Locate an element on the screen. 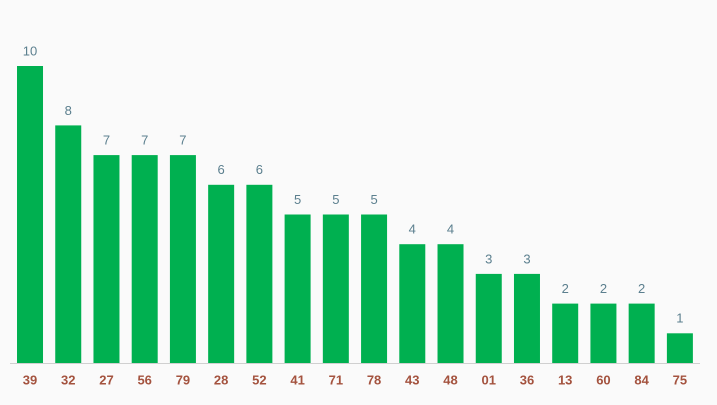 This screenshot has width=717, height=405. x-tick-label: 75 is located at coordinates (680, 379).